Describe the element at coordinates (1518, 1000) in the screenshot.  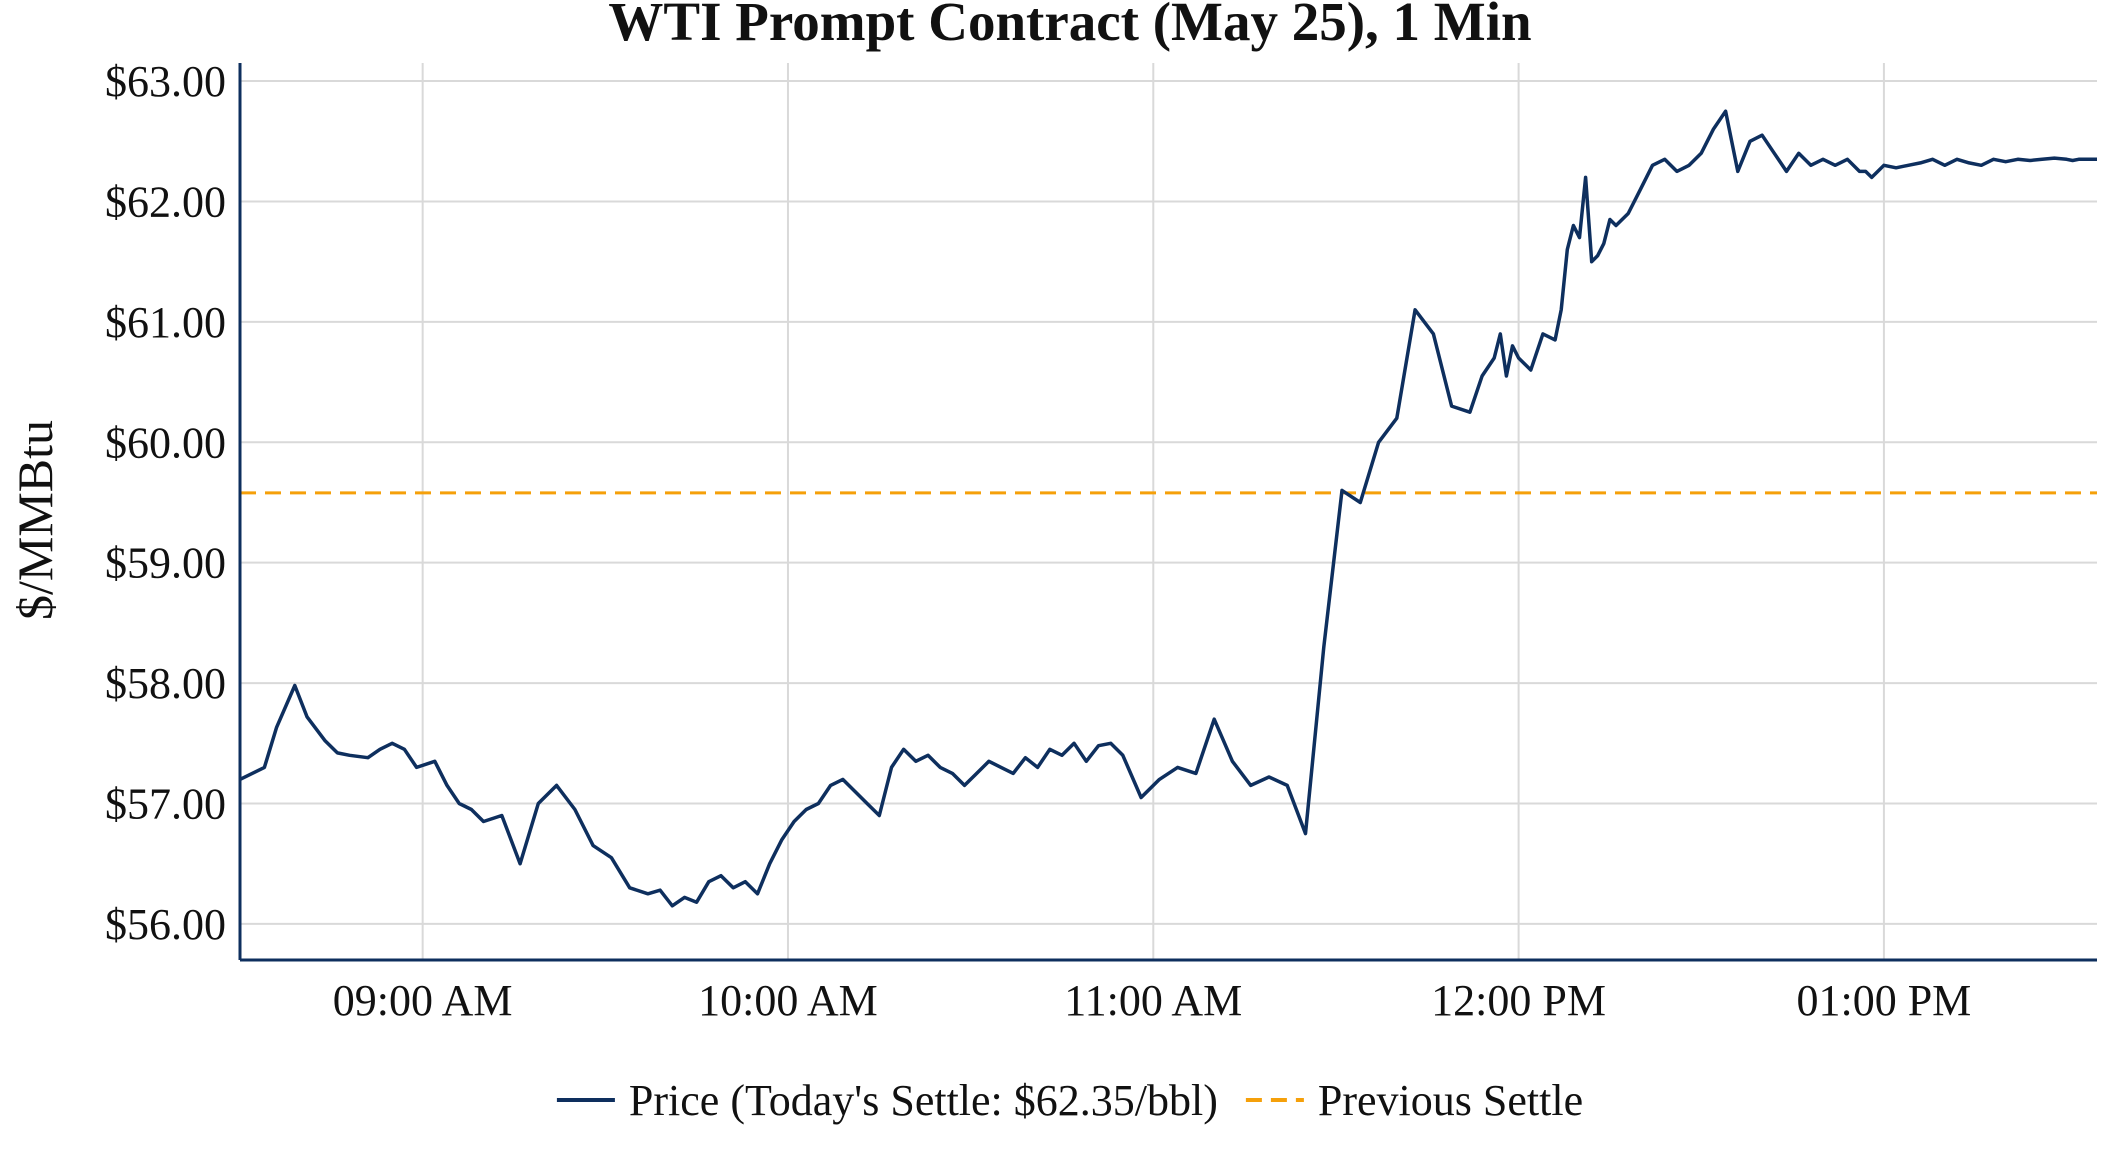
I see `x-tick-label: 12:00 PM` at that location.